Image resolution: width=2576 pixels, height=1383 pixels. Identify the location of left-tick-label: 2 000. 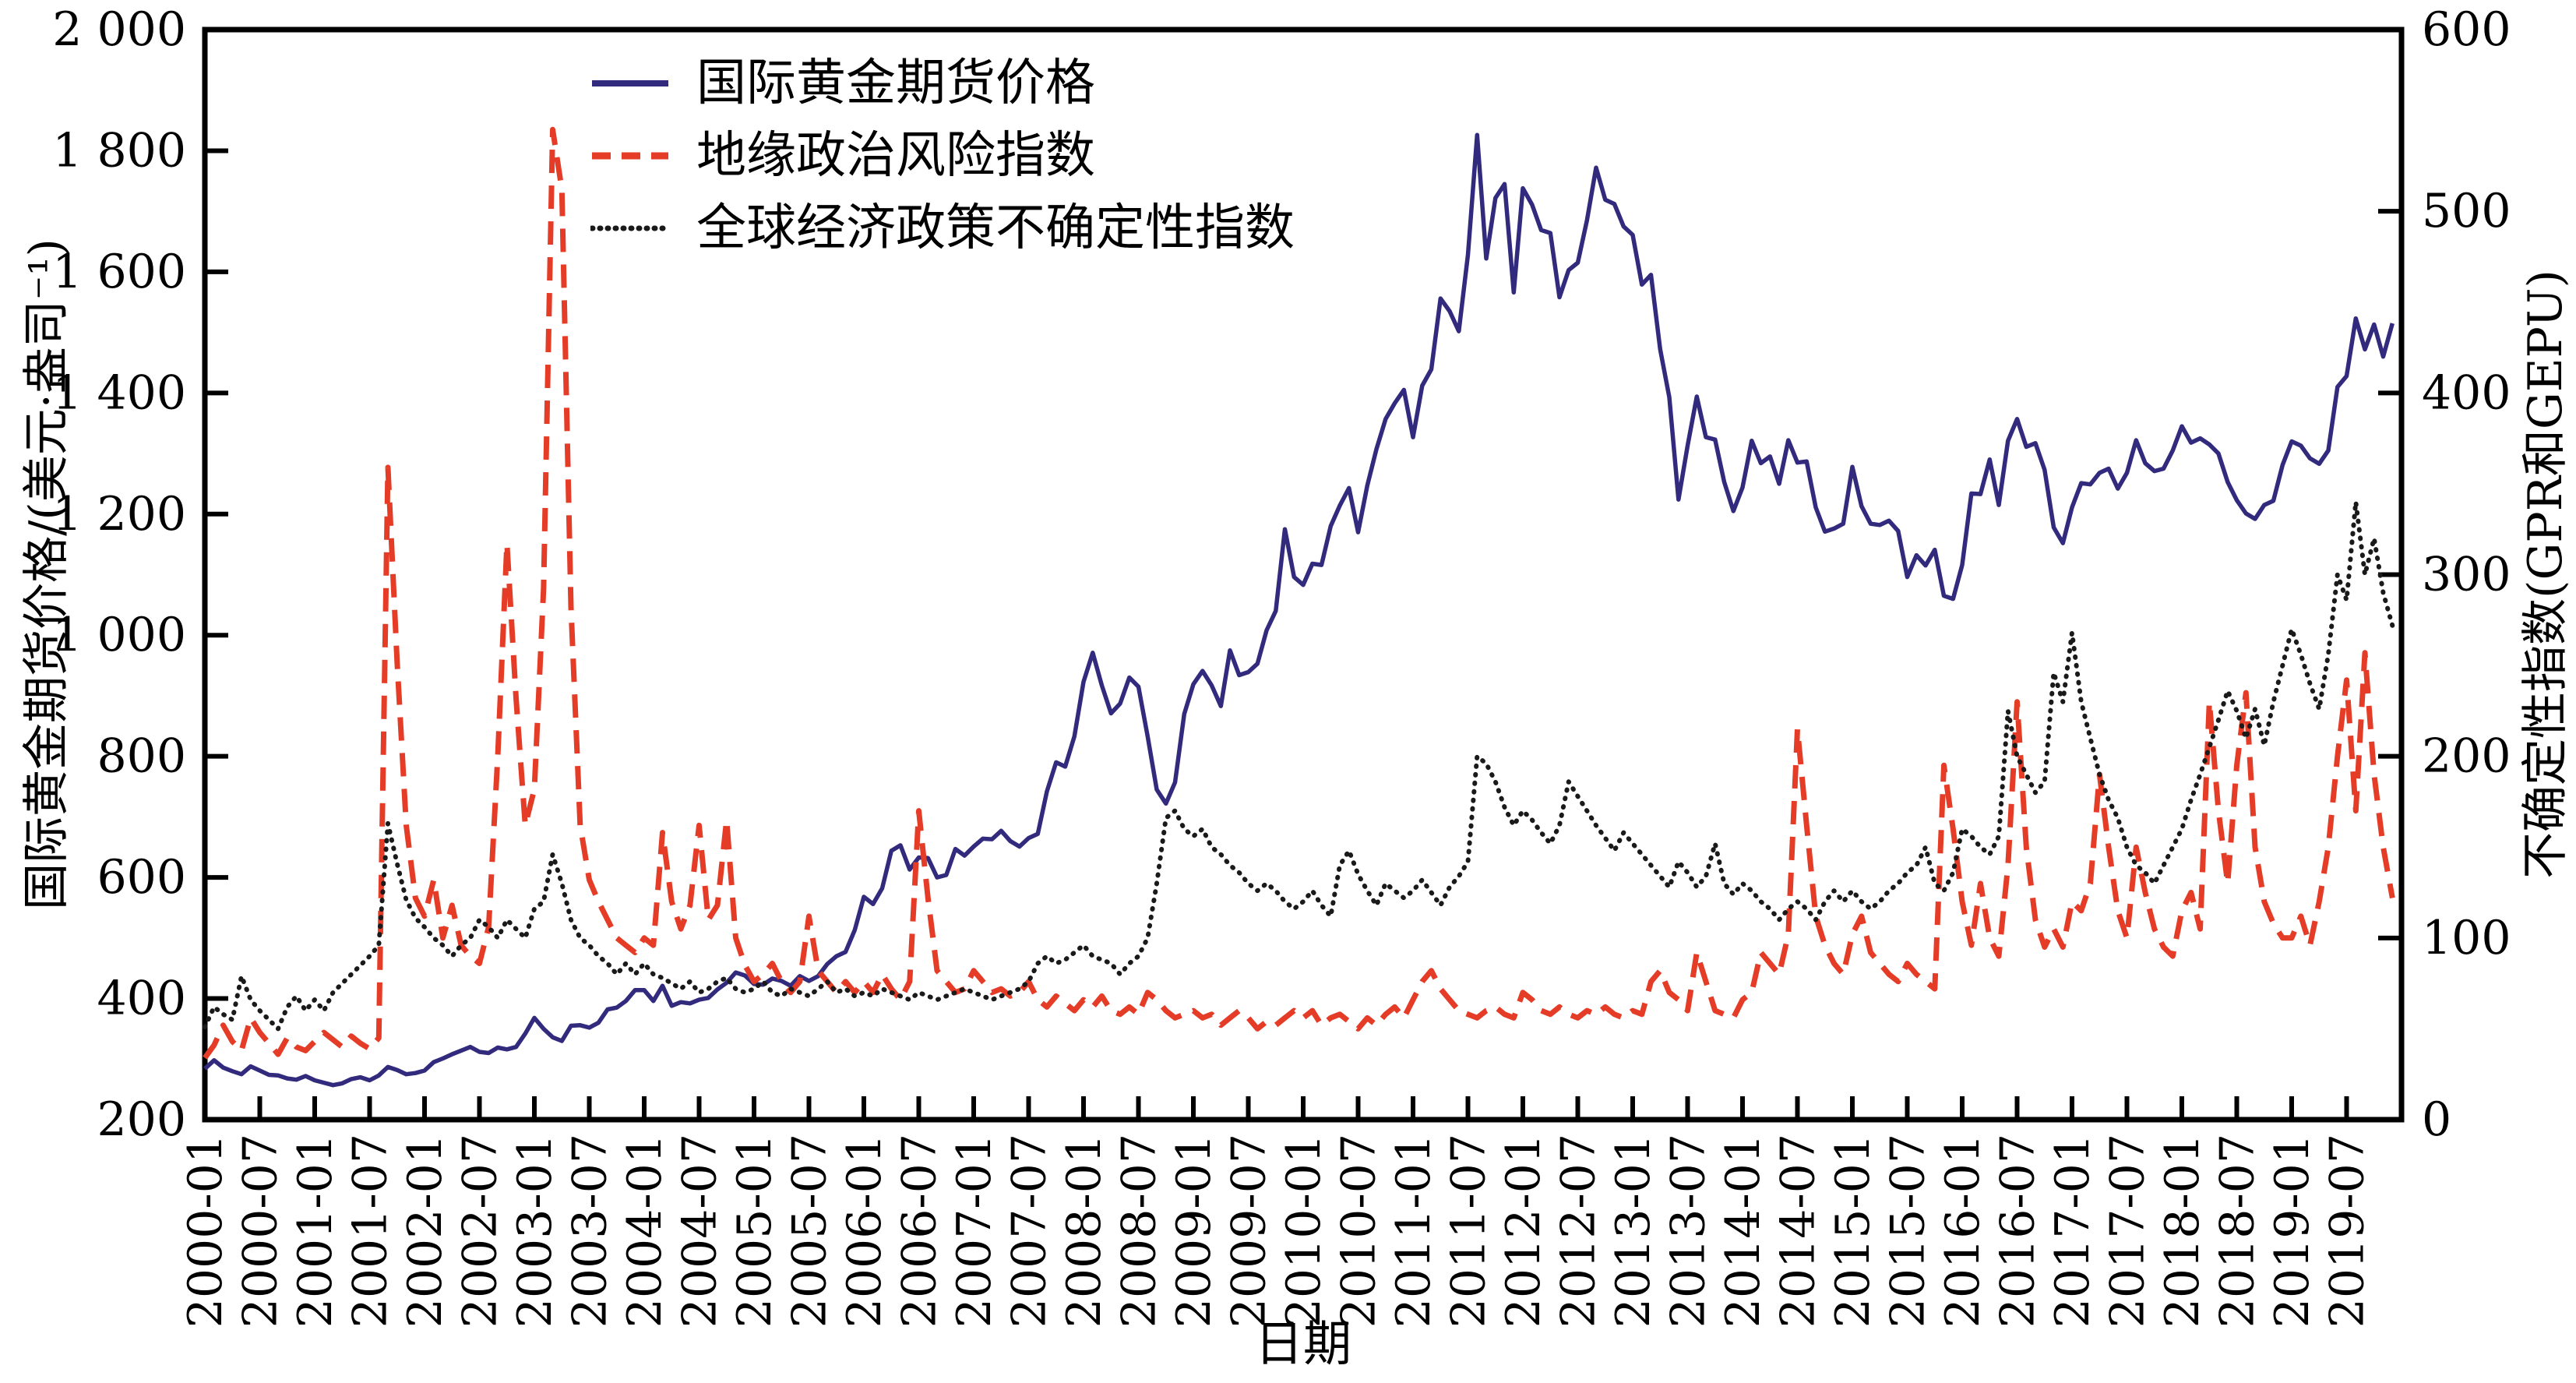
(119, 29).